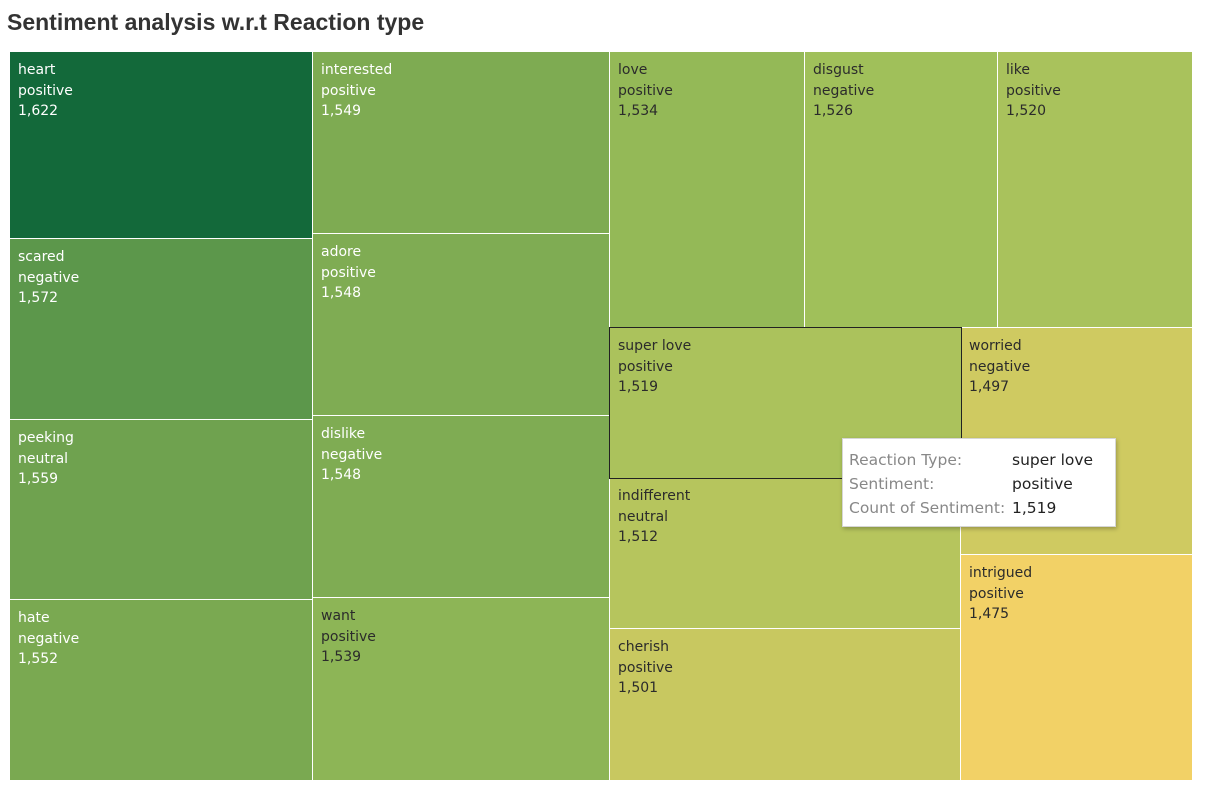 The width and height of the screenshot is (1207, 785). Describe the element at coordinates (655, 346) in the screenshot. I see `cell-reaction-label: super love` at that location.